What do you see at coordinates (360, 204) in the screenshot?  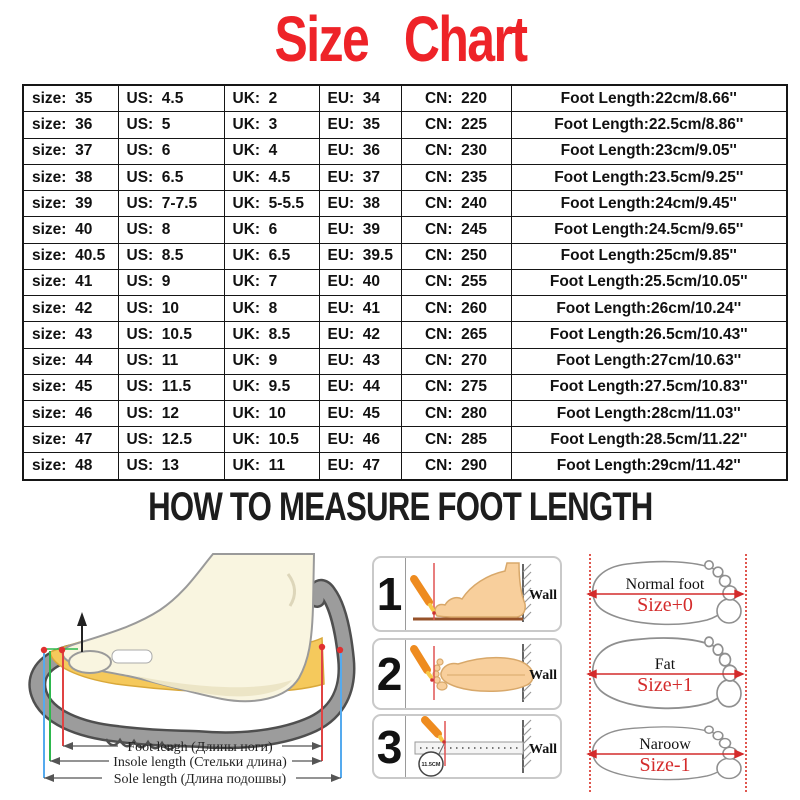 I see `cell-eu: EU: 38` at bounding box center [360, 204].